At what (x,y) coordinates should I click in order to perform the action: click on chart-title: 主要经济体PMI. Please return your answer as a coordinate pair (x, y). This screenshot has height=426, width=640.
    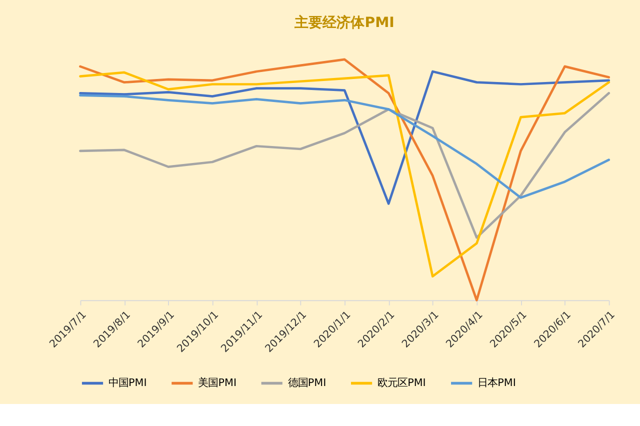
    Looking at the image, I should click on (344, 23).